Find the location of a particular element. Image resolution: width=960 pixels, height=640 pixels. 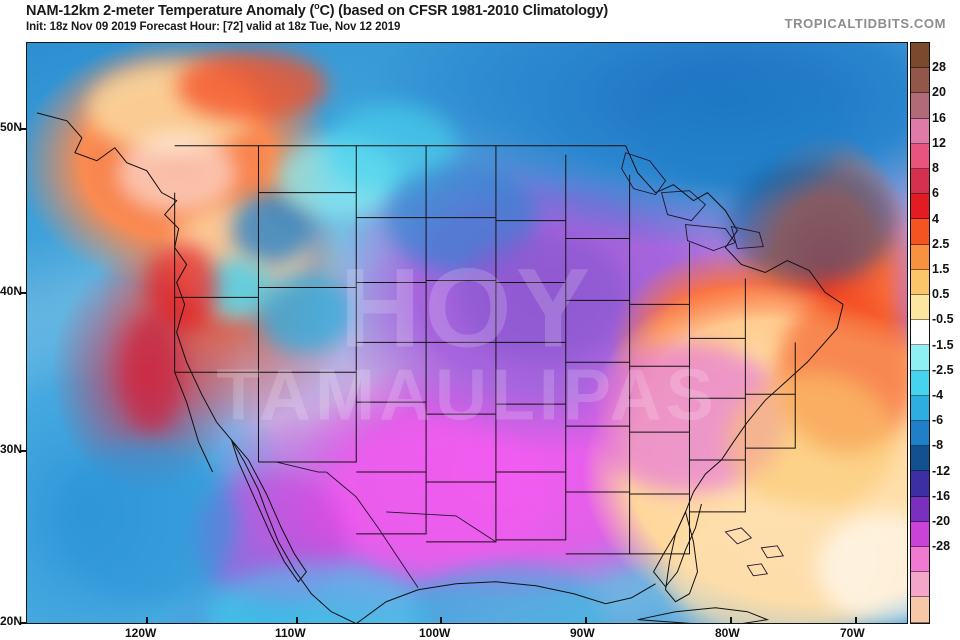

colorbar-tick-label: 16 is located at coordinates (939, 117).